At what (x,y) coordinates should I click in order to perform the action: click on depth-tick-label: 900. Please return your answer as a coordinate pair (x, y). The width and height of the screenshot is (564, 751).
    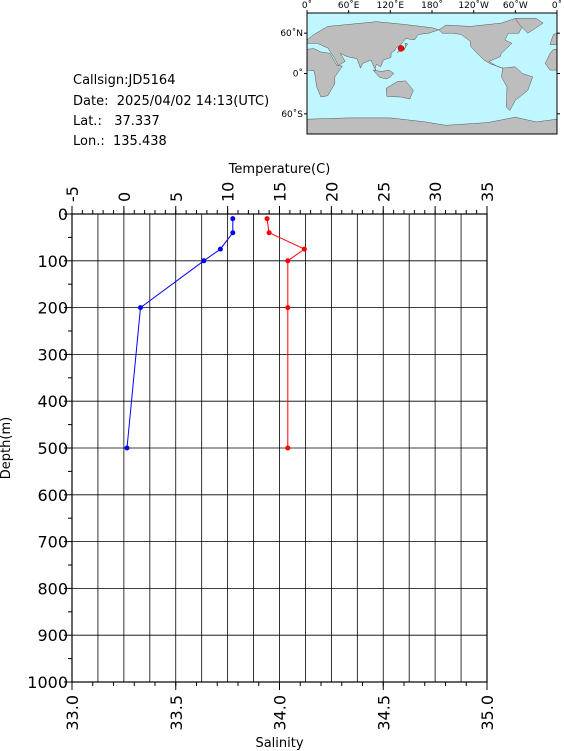
    Looking at the image, I should click on (52, 635).